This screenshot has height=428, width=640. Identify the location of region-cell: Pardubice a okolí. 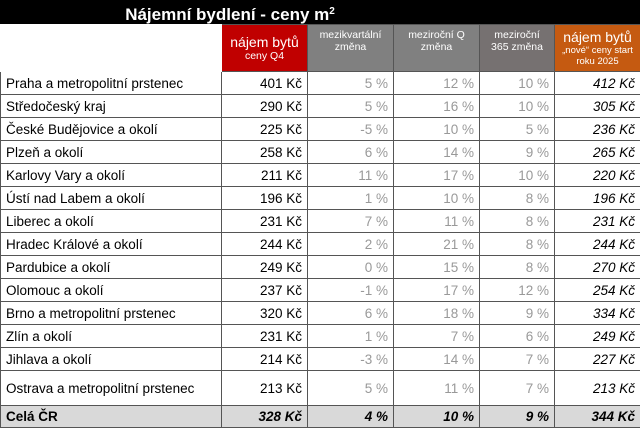
(111, 267).